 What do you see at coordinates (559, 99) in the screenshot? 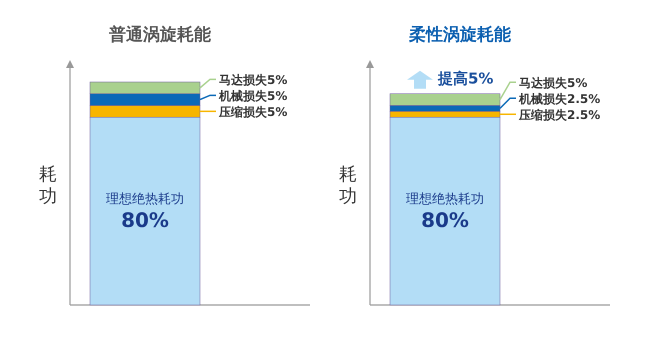
I see `data-label: 机械损失2.5%` at bounding box center [559, 99].